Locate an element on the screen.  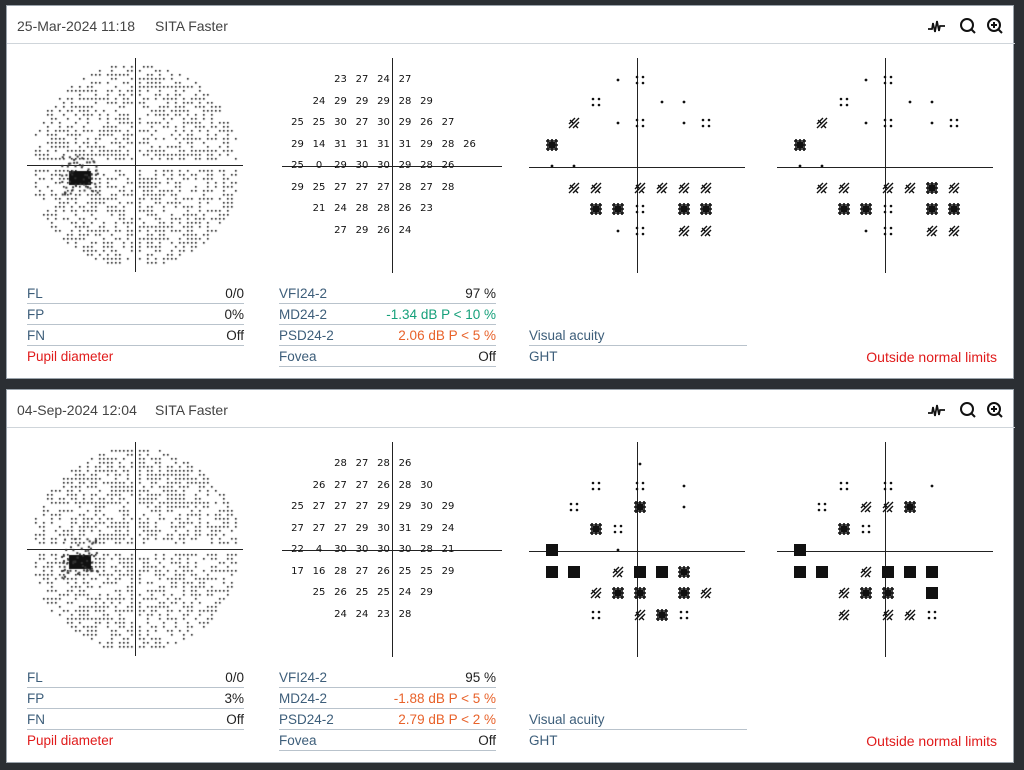
test-strategy: SITA Faster is located at coordinates (191, 410).